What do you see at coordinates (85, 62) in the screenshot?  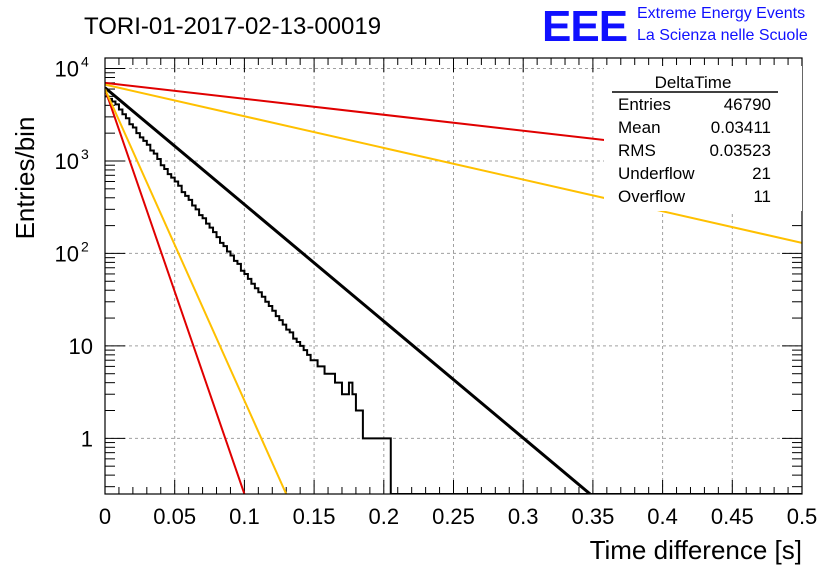 I see `y-tick-exponent: 4` at bounding box center [85, 62].